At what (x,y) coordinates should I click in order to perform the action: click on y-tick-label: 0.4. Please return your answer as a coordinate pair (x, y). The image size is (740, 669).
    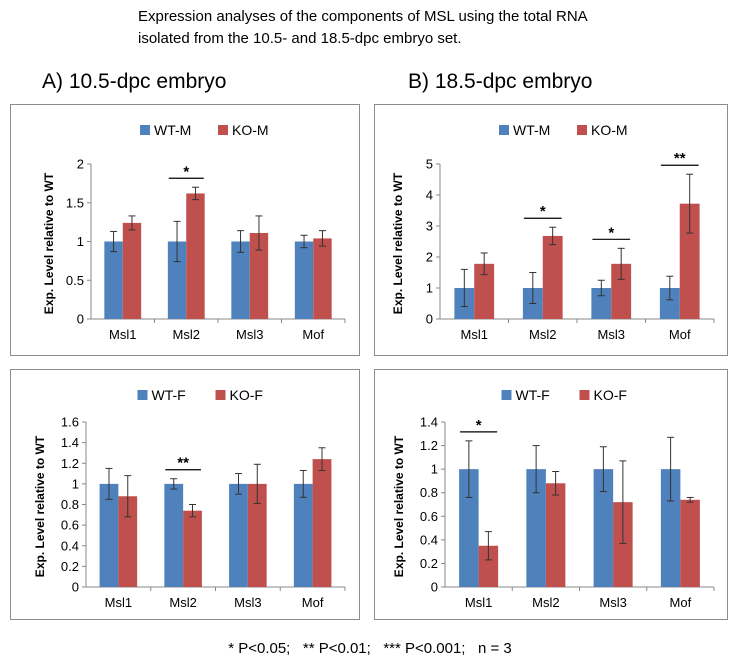
    Looking at the image, I should click on (429, 539).